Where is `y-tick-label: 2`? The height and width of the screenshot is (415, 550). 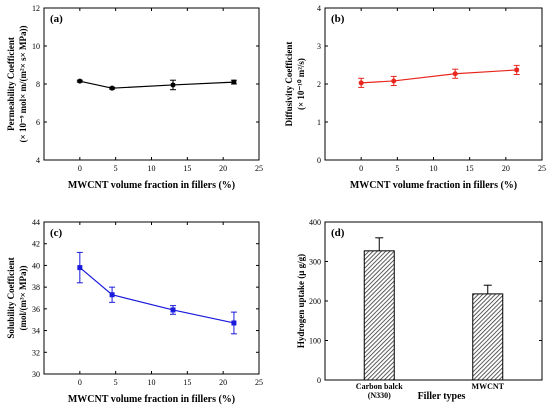 y-tick-label: 2 is located at coordinates (319, 84).